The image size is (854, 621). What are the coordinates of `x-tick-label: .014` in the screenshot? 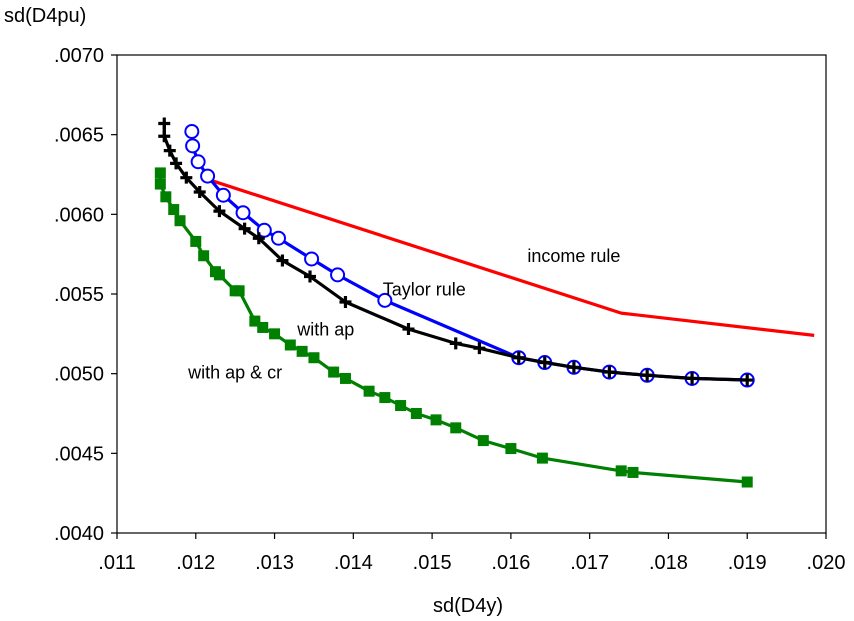 It's located at (353, 563).